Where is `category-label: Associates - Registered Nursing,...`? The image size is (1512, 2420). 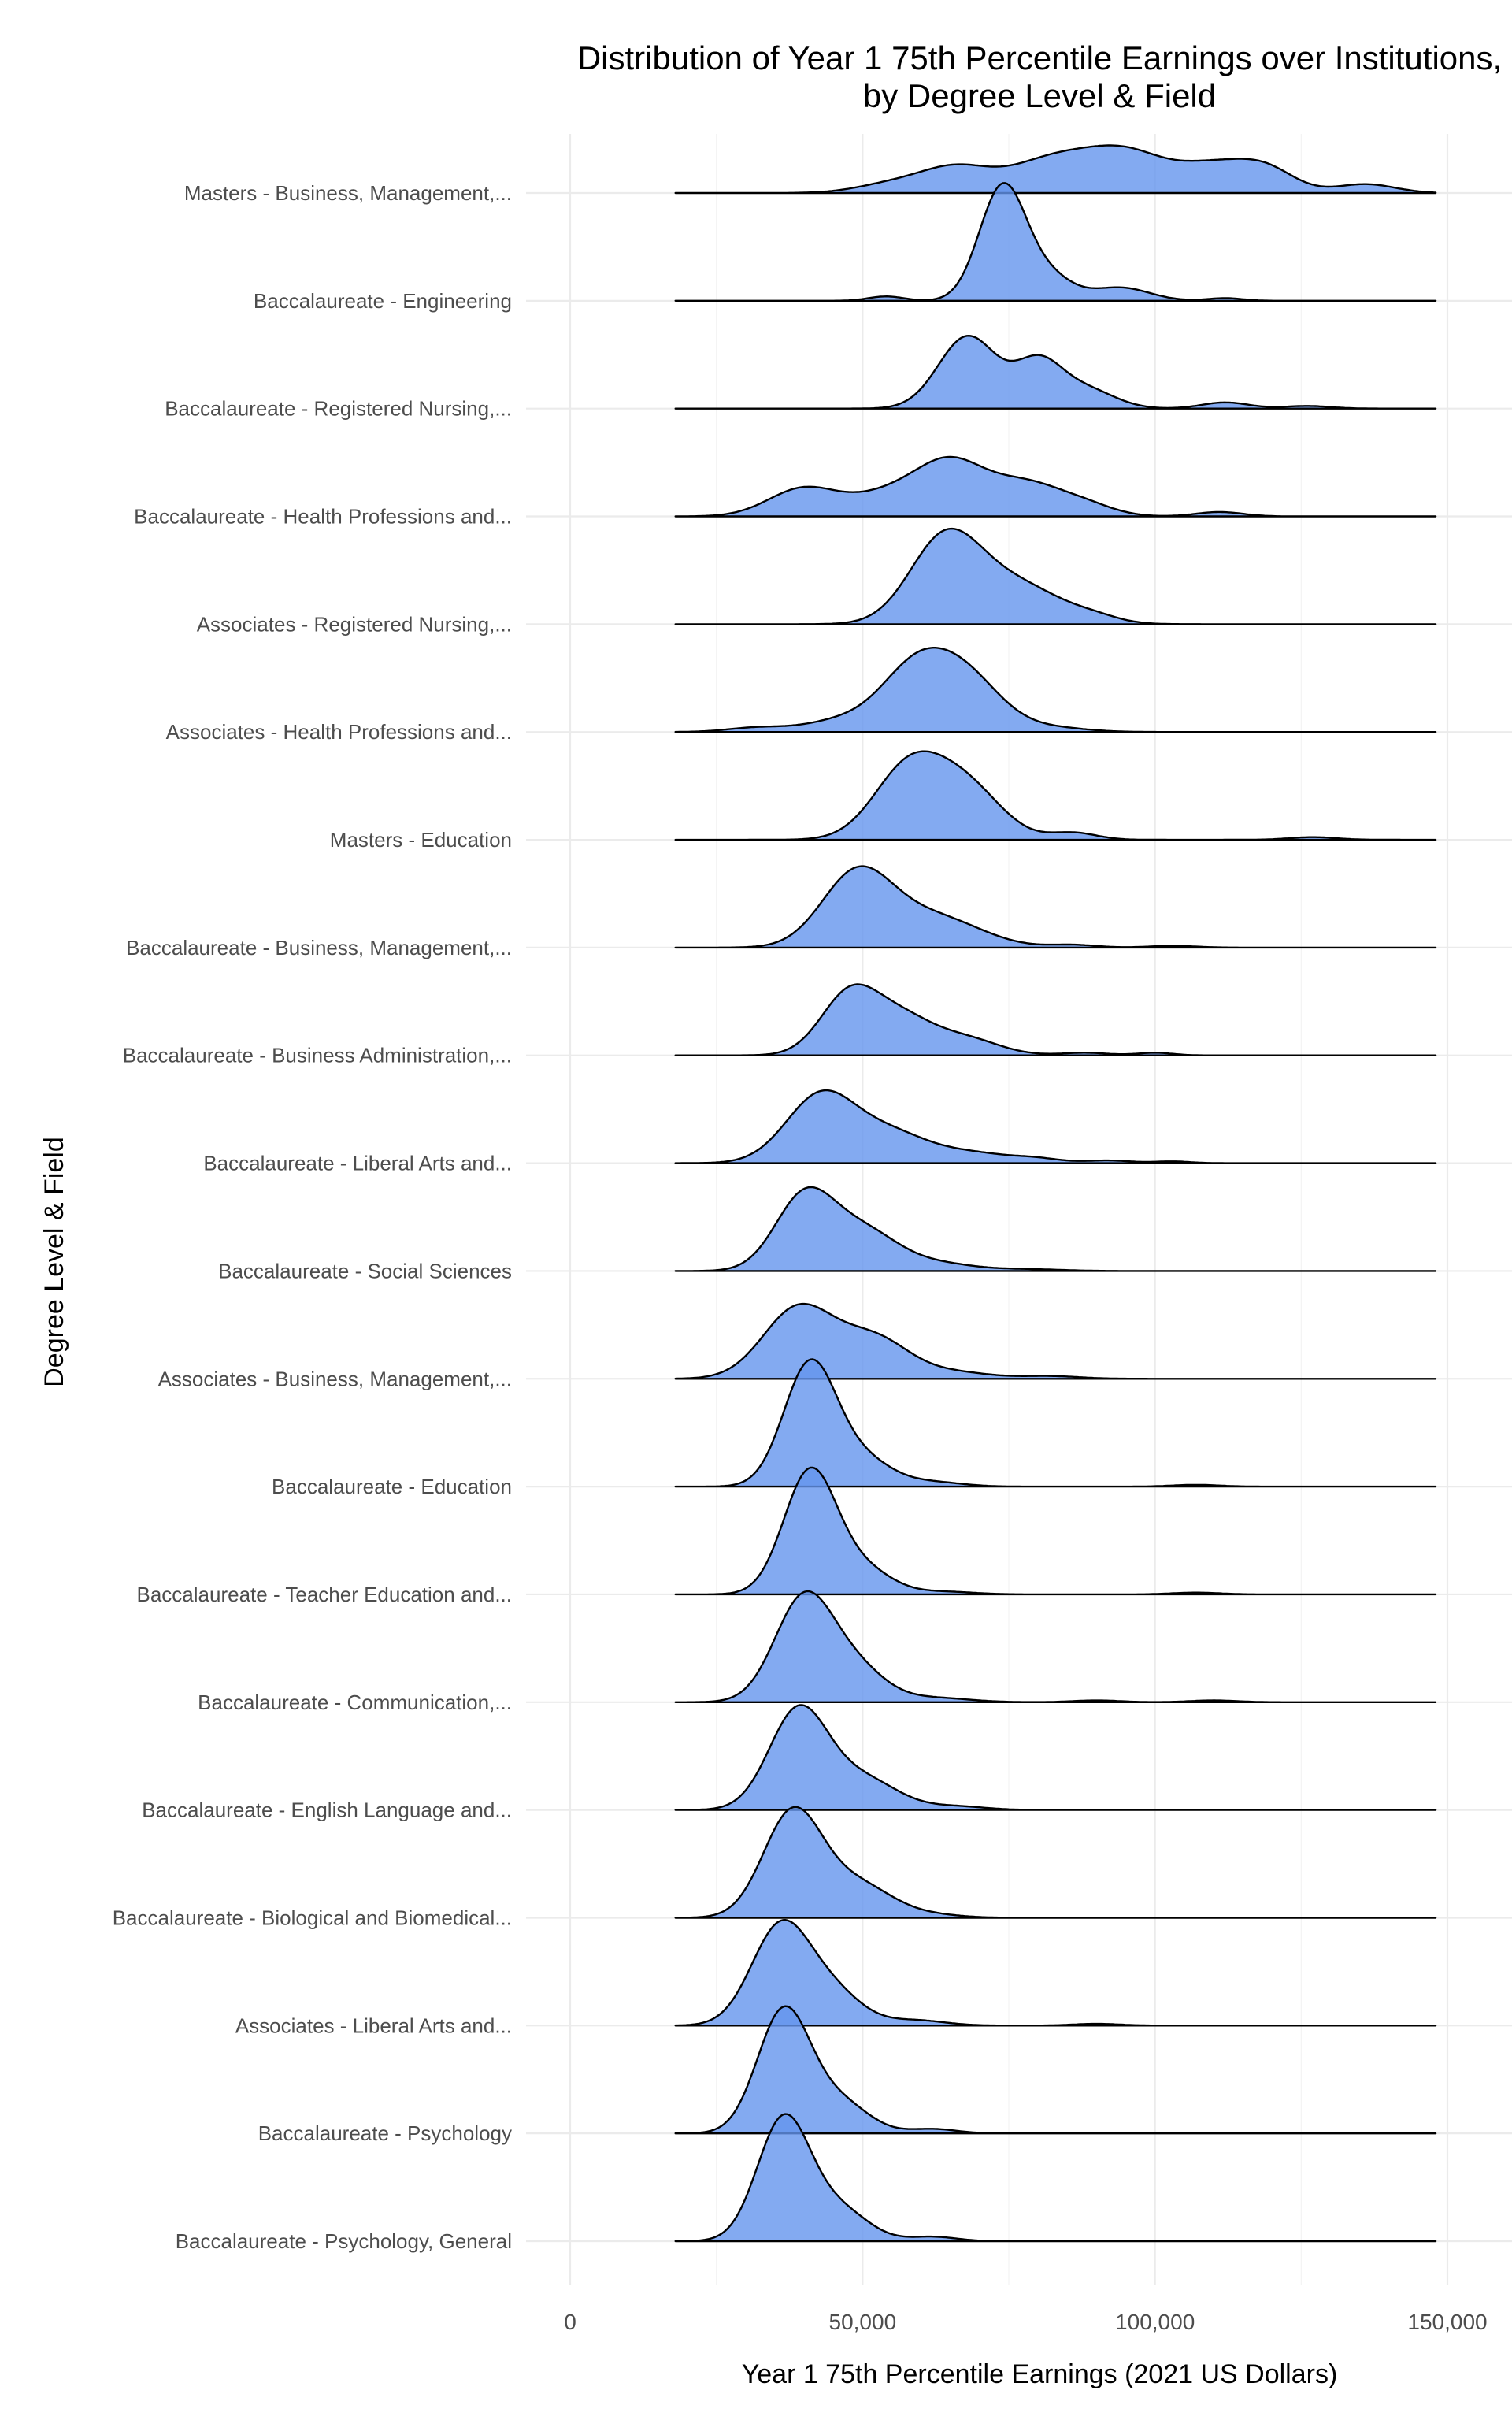
category-label: Associates - Registered Nursing,... is located at coordinates (354, 624).